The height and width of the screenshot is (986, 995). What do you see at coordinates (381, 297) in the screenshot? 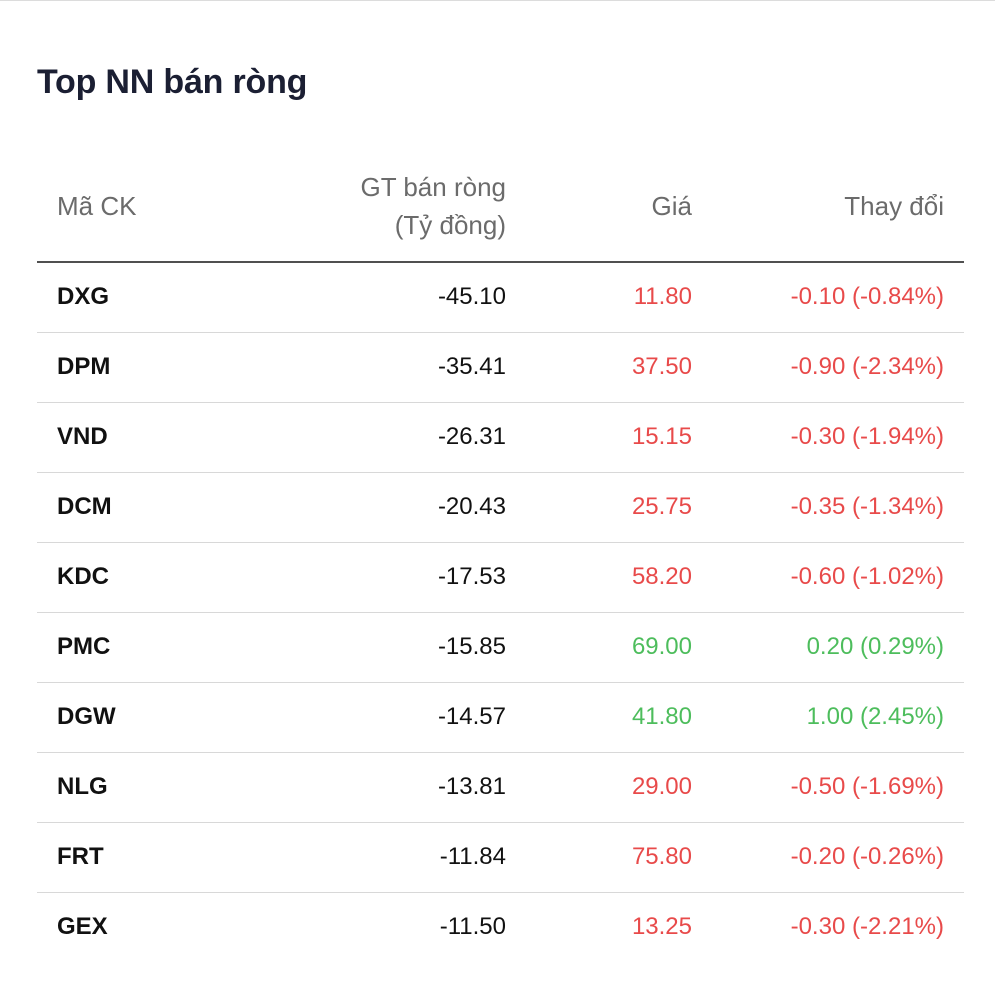
I see `net-sell-value: -45.10` at bounding box center [381, 297].